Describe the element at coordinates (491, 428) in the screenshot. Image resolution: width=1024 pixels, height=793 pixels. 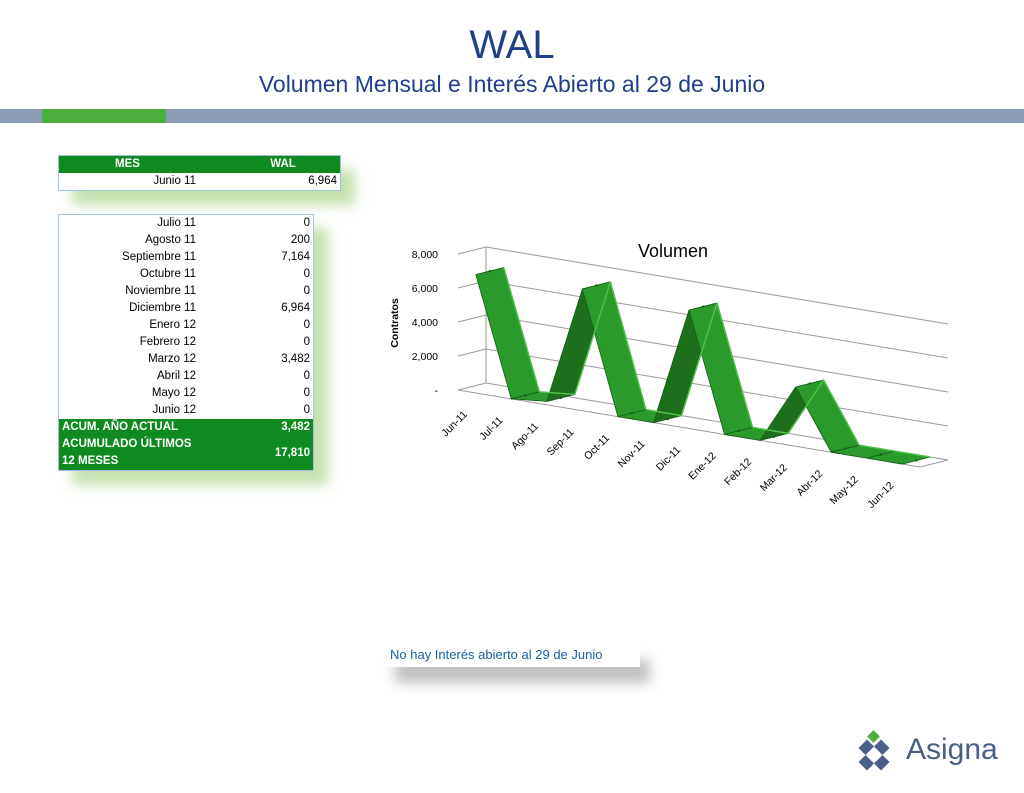
I see `x-tick-label: Jul-11` at that location.